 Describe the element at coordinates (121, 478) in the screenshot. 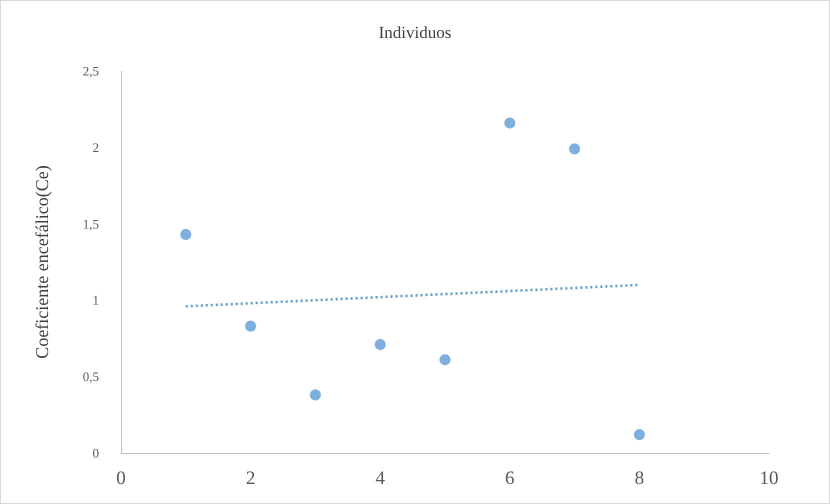

I see `x-tick-label: 0` at that location.